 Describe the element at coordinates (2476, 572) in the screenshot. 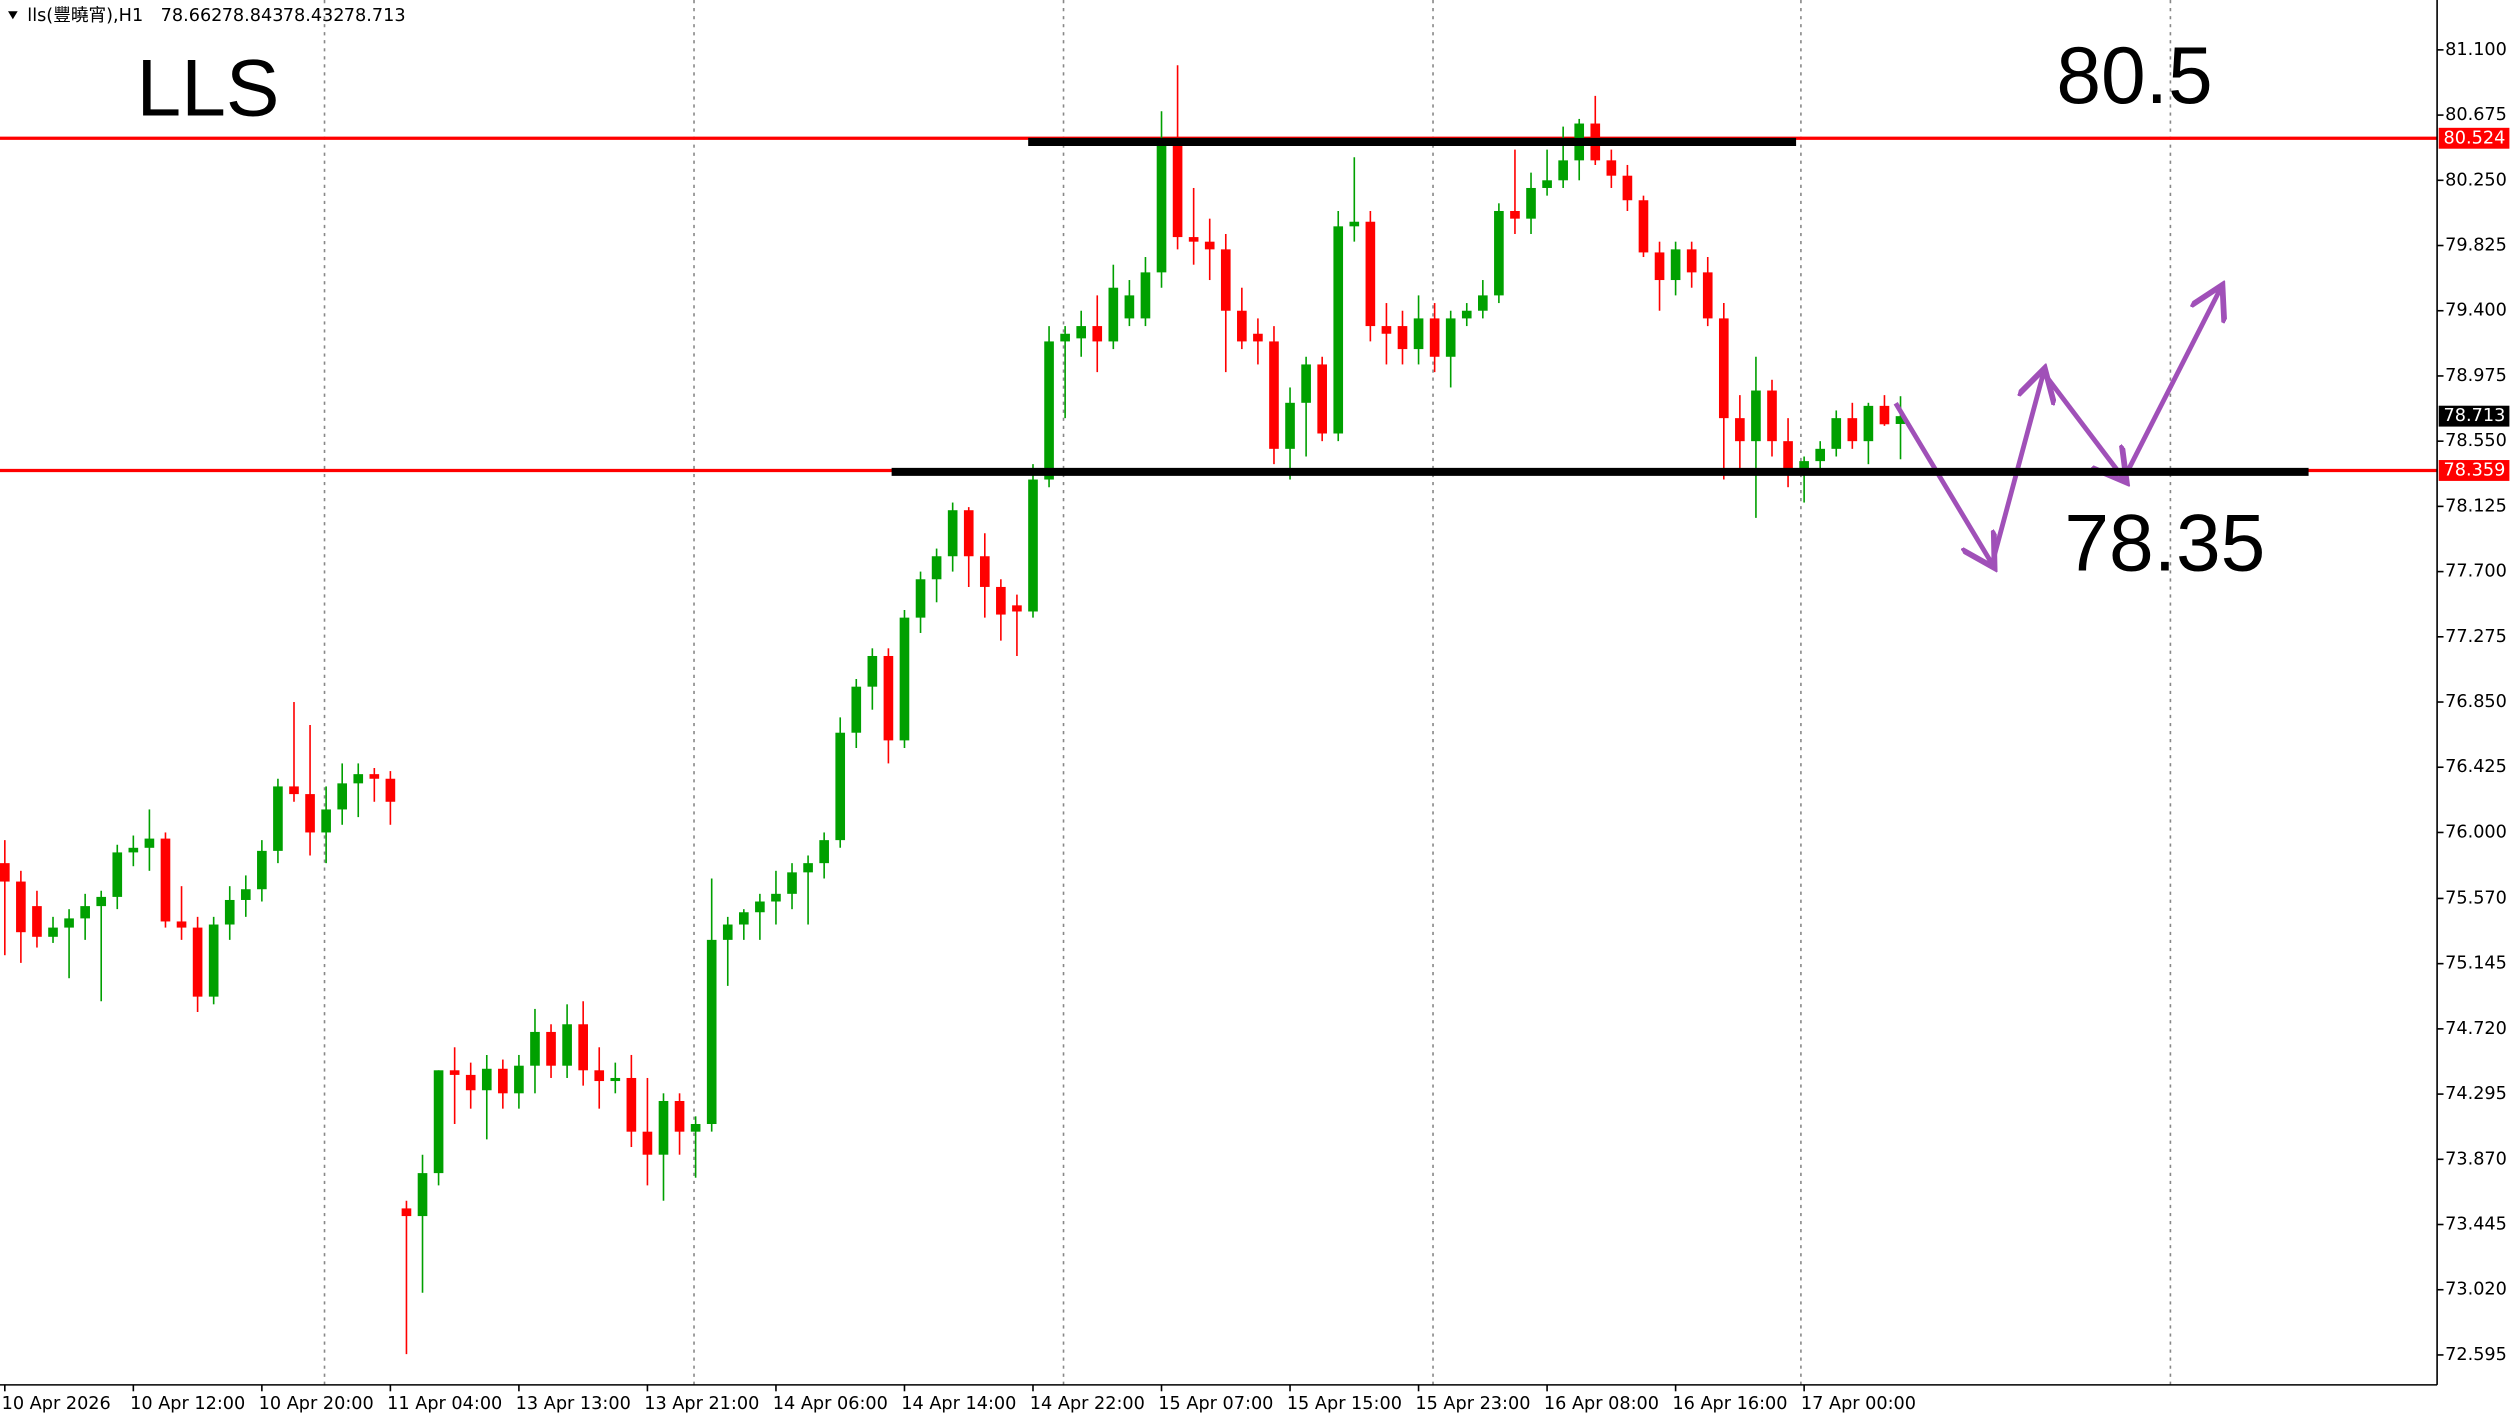

I see `y-tick-label: 77.700` at that location.